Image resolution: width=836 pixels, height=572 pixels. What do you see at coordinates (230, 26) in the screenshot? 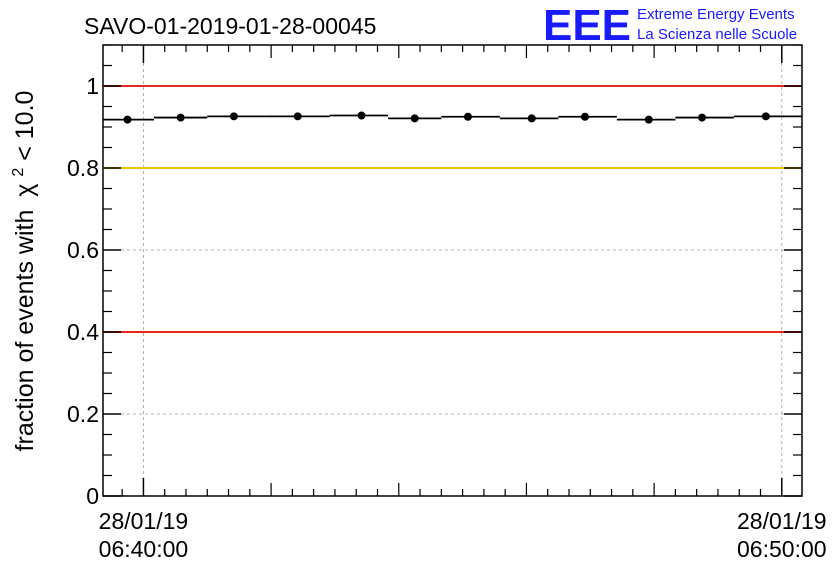
I see `chart-title: SAVO-01-2019-01-28-00045` at bounding box center [230, 26].